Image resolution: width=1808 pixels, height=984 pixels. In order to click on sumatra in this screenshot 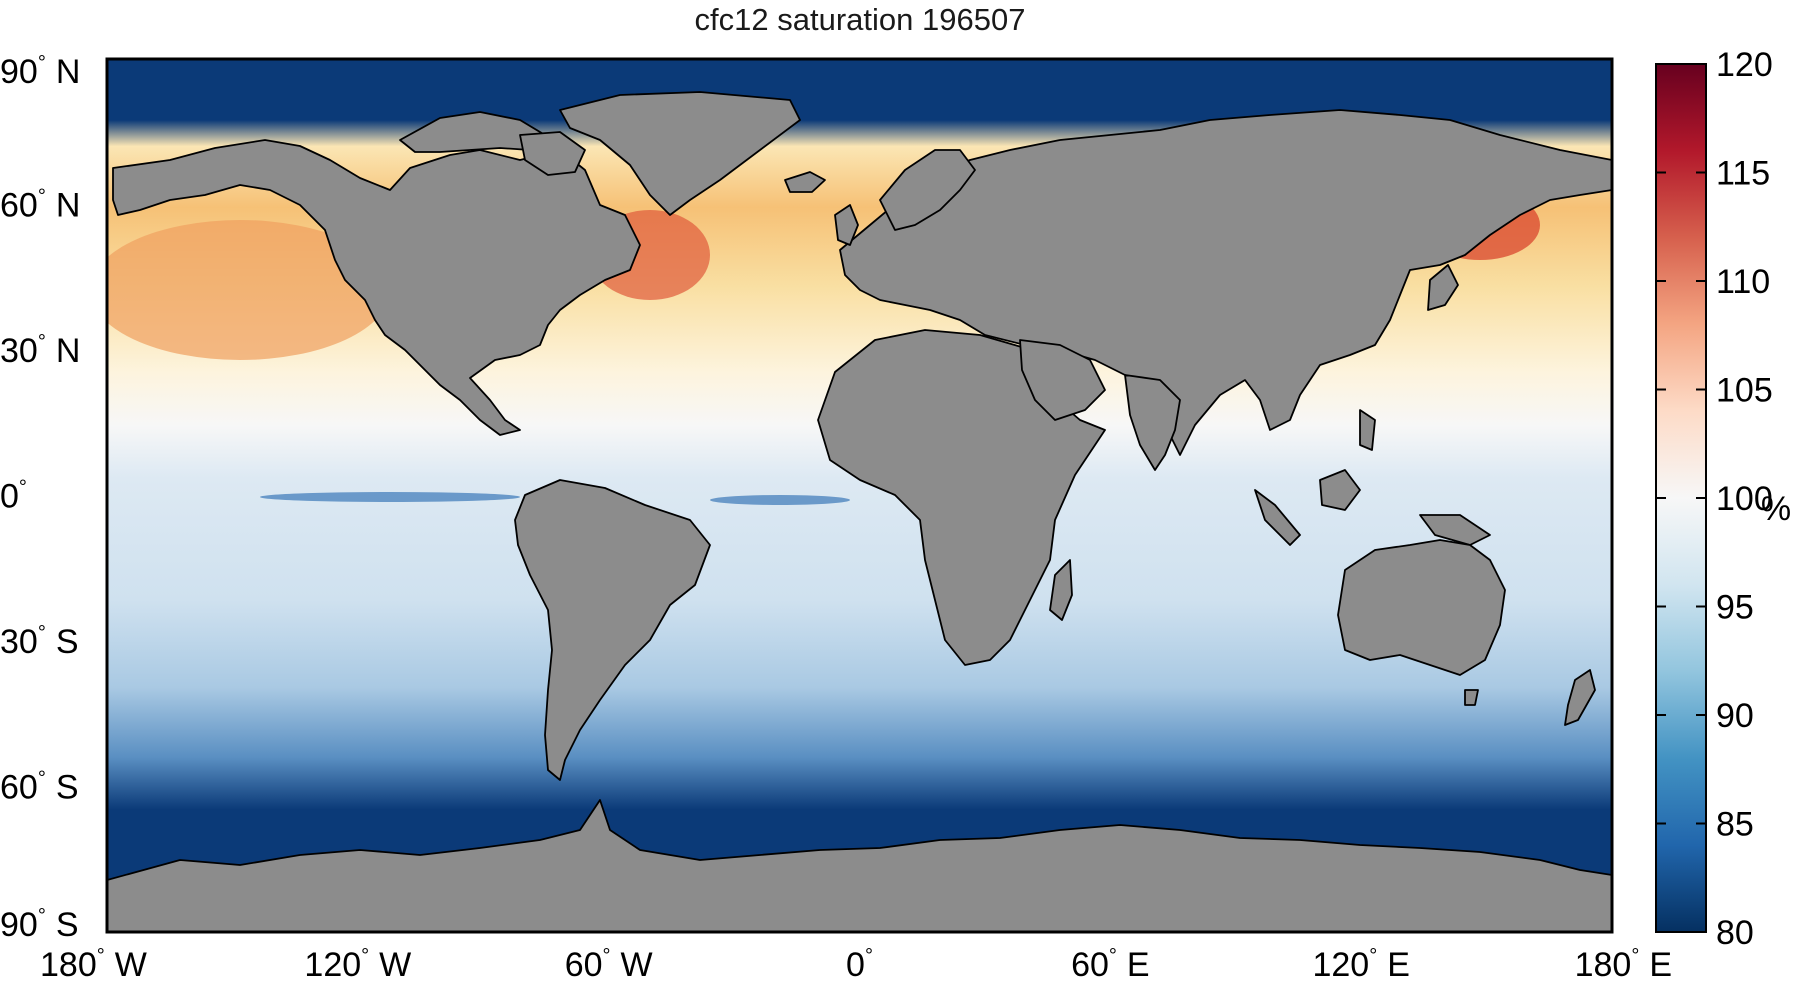, I will do `click(1277, 517)`.